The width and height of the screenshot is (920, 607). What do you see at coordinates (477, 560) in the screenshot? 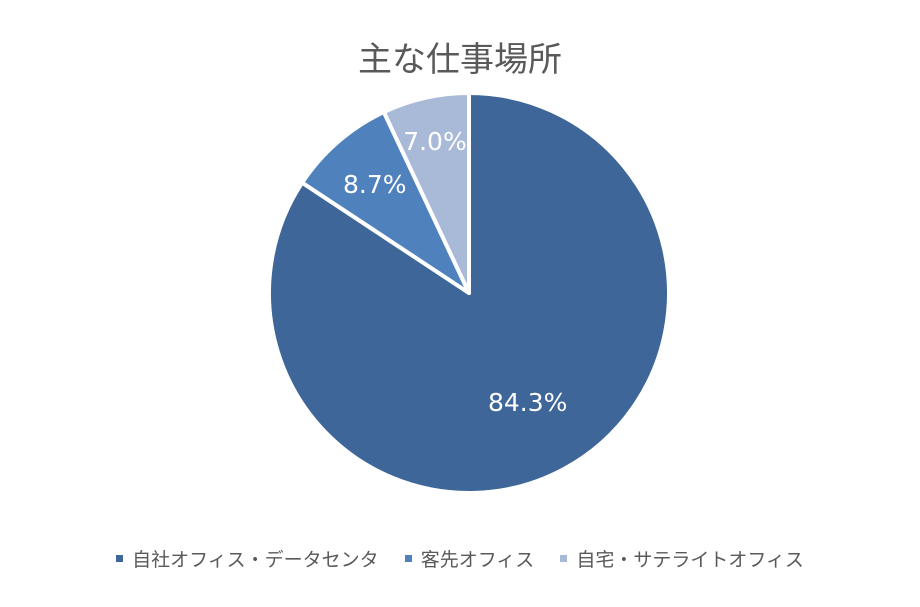
I see `legend-label: 客先オフィス` at bounding box center [477, 560].